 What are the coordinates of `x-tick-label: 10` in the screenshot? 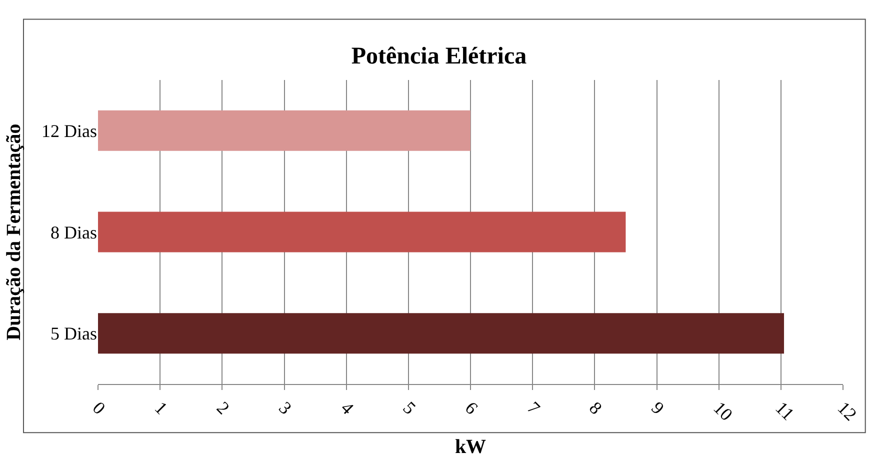 It's located at (723, 411).